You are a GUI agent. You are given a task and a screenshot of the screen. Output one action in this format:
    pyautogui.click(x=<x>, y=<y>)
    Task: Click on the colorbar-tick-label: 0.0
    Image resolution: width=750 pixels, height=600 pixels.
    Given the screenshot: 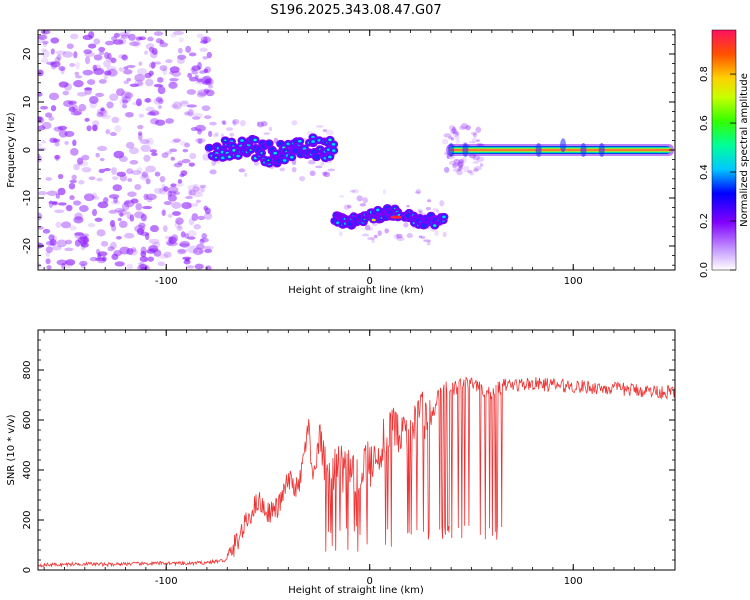 What is the action you would take?
    pyautogui.click(x=704, y=270)
    